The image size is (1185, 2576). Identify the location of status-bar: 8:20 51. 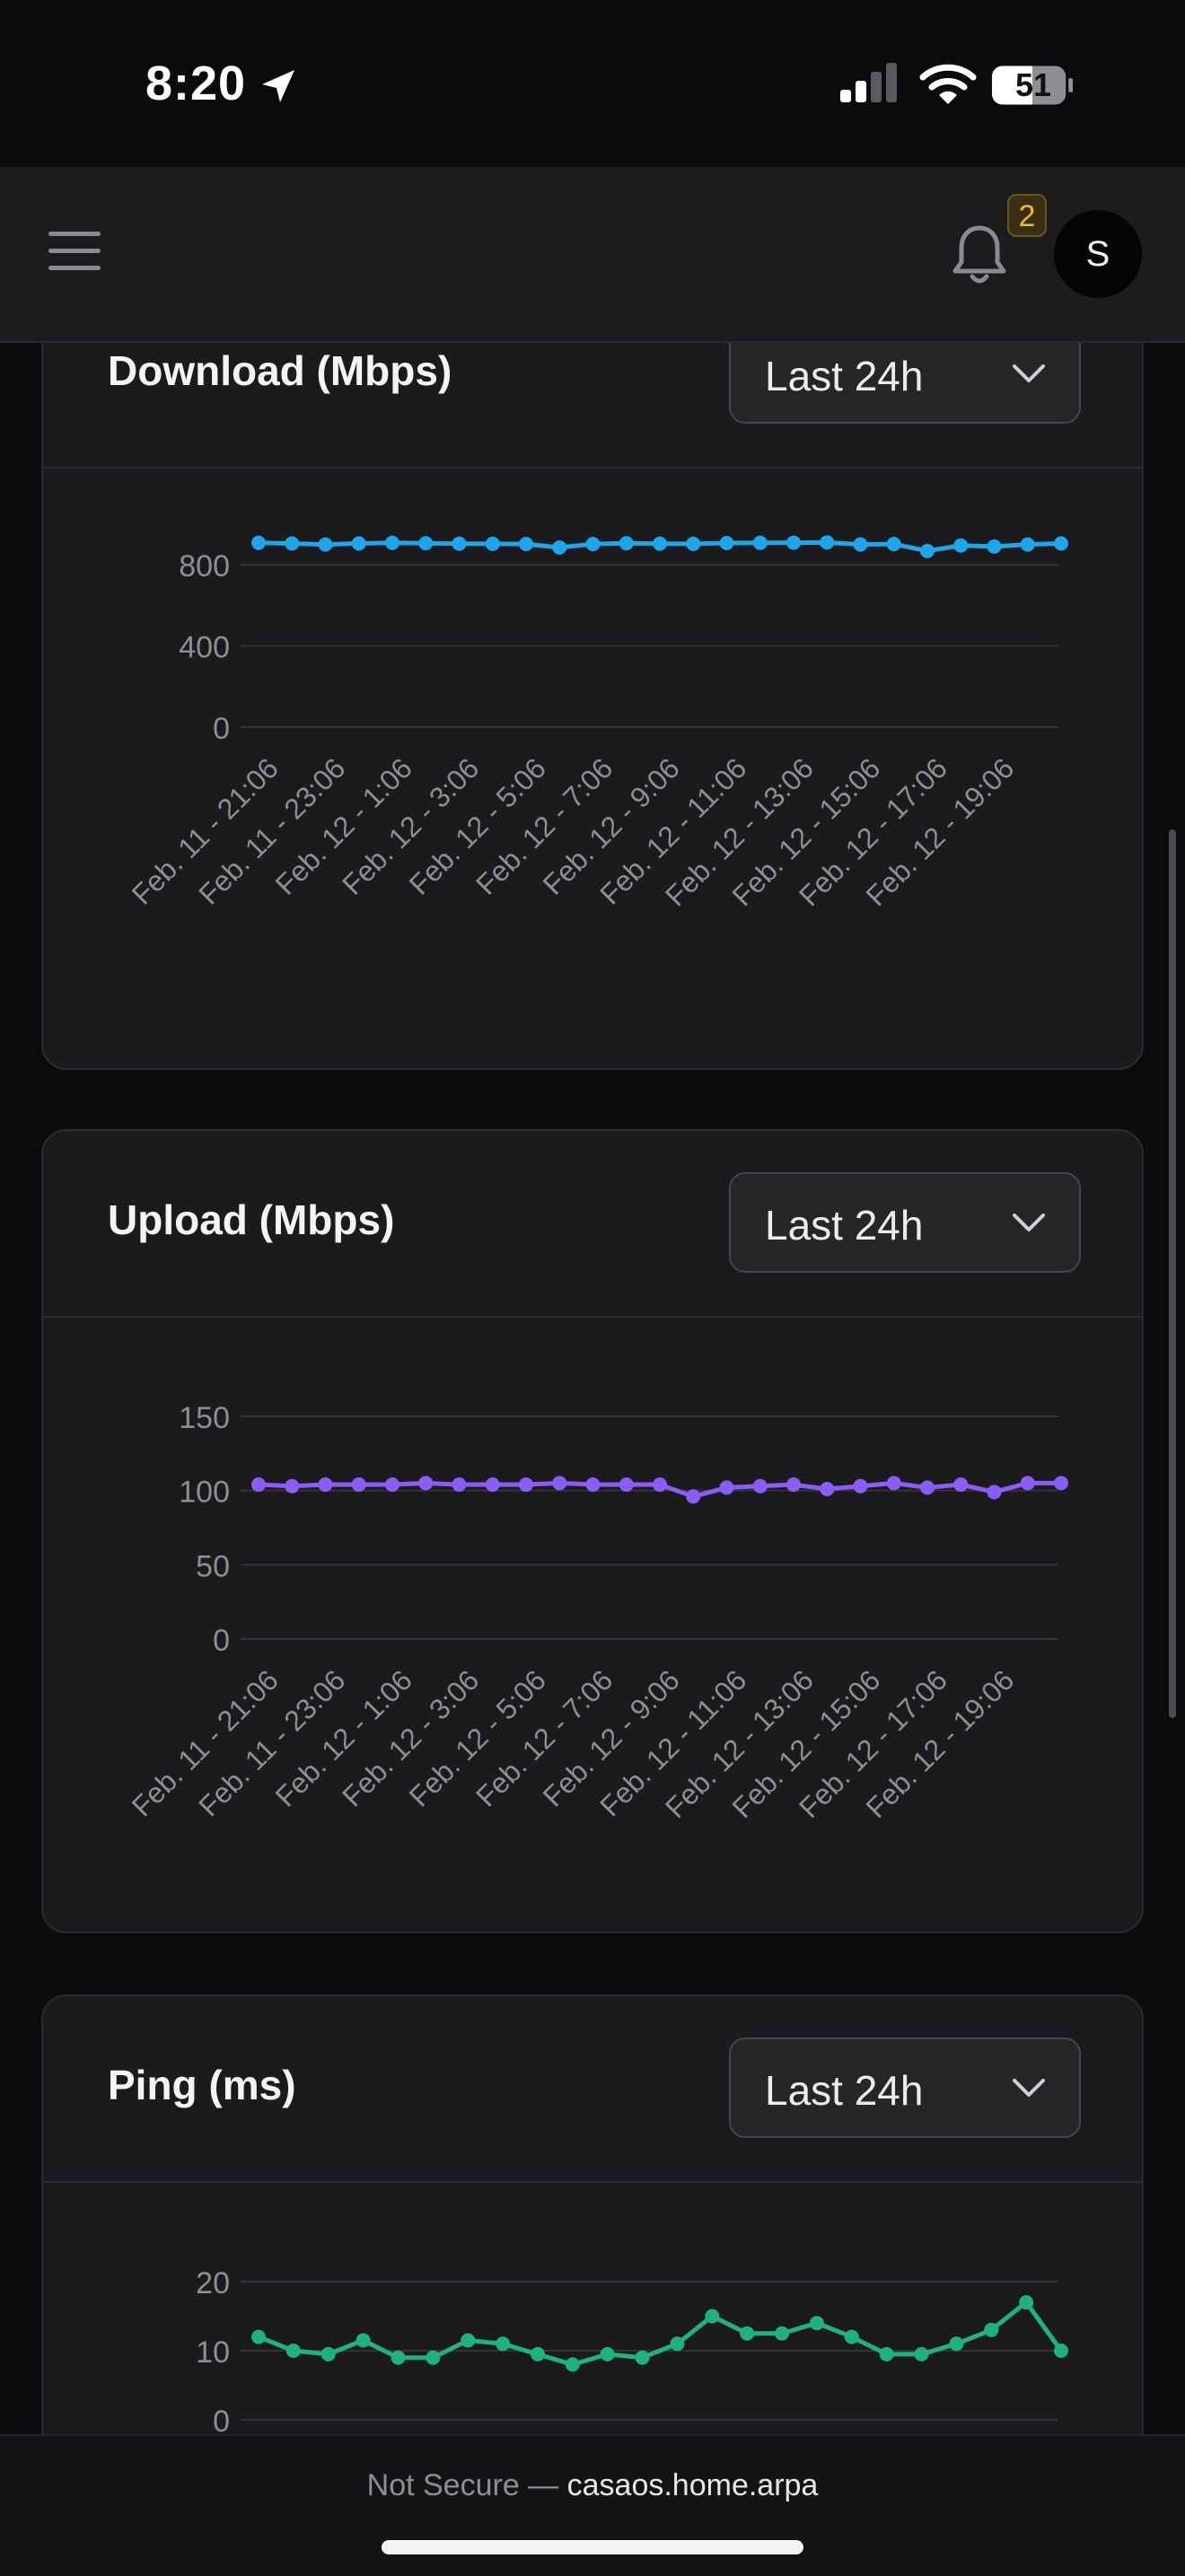
(592, 83).